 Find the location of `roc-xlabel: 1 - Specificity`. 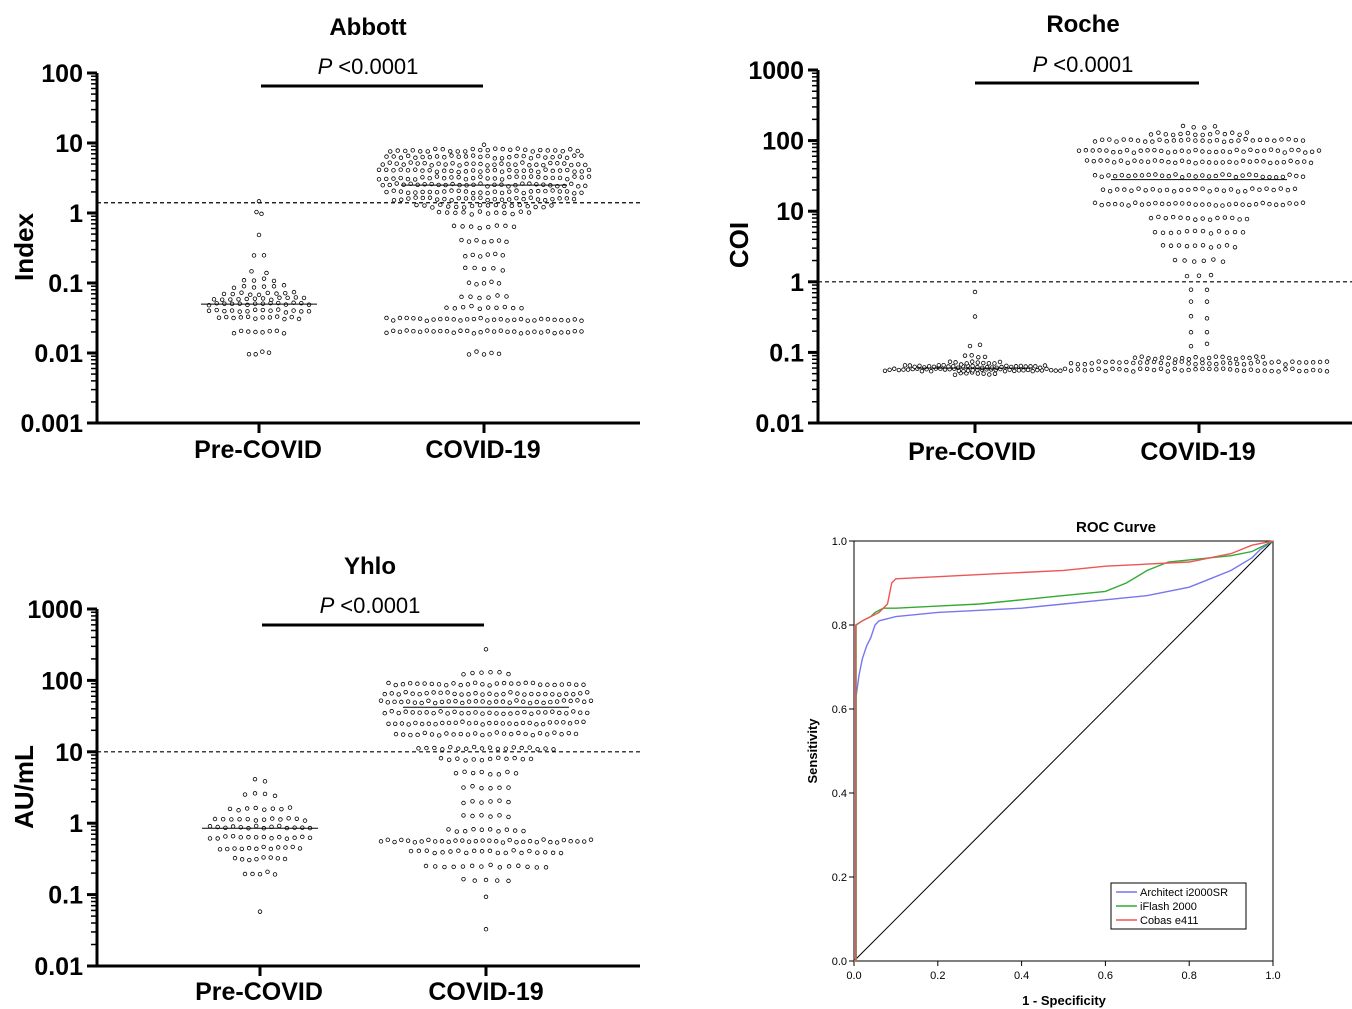

roc-xlabel: 1 - Specificity is located at coordinates (1064, 1000).